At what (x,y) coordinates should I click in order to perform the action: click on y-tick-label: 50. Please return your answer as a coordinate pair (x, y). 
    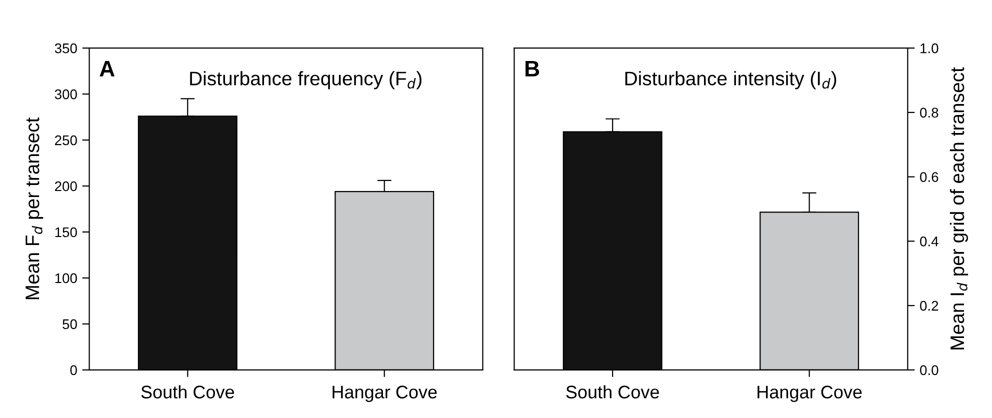
    Looking at the image, I should click on (69, 324).